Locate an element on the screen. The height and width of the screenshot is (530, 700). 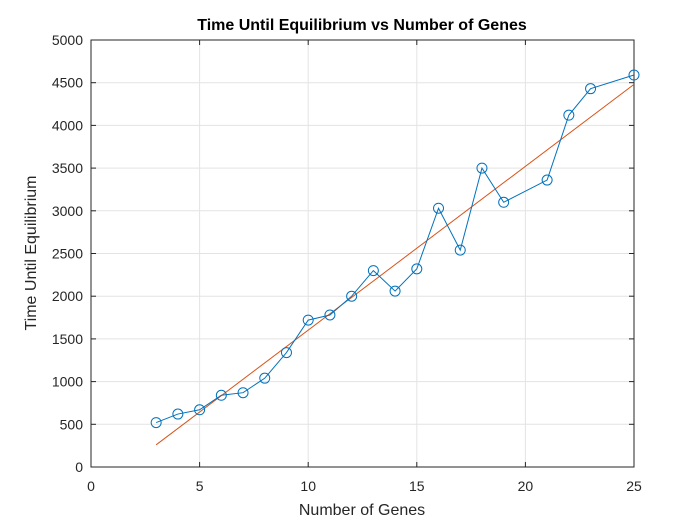
y-tick-label: 0 is located at coordinates (79, 467).